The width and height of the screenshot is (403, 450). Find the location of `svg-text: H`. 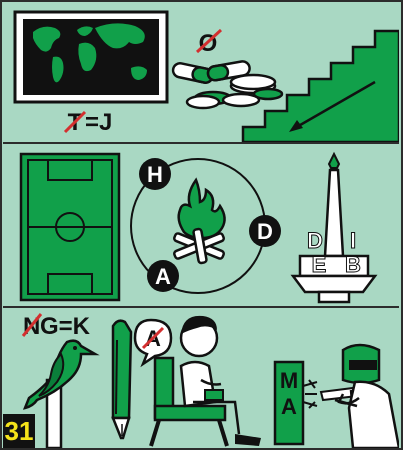

svg-text: H is located at coordinates (155, 174).